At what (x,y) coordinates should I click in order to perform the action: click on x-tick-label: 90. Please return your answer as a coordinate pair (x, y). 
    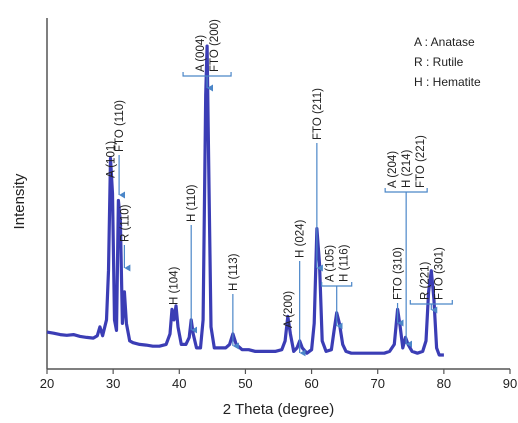
    Looking at the image, I should click on (510, 383).